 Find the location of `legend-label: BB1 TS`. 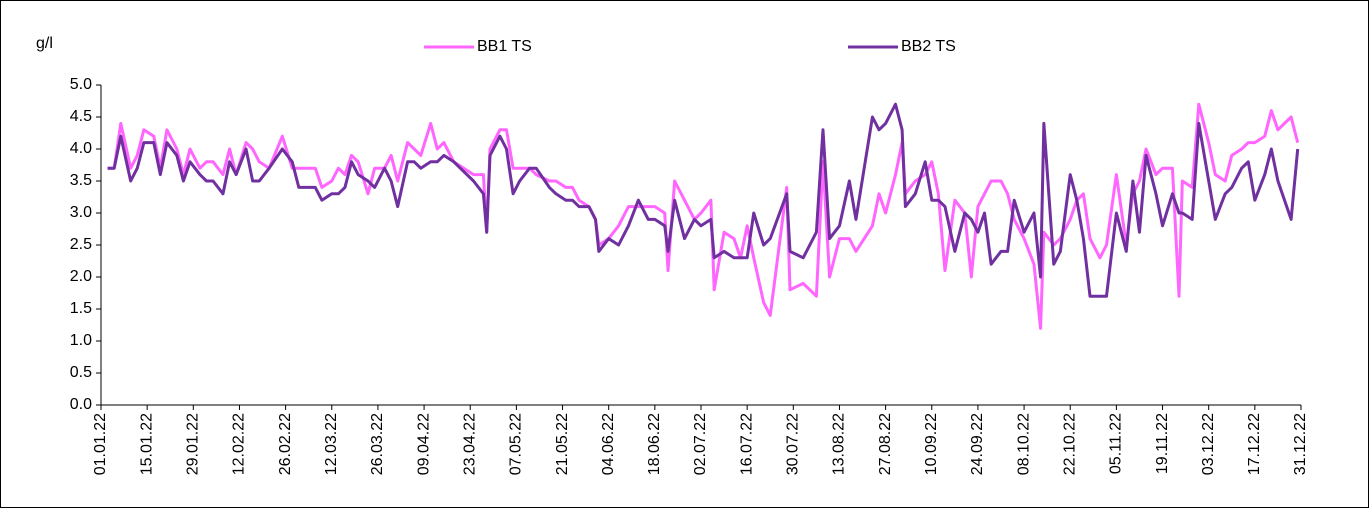

legend-label: BB1 TS is located at coordinates (504, 46).